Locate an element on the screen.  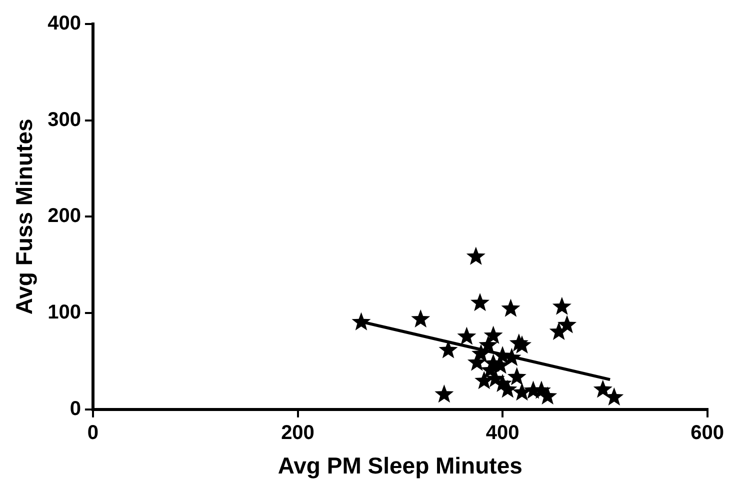
y-tick-label: 300 is located at coordinates (64, 119).